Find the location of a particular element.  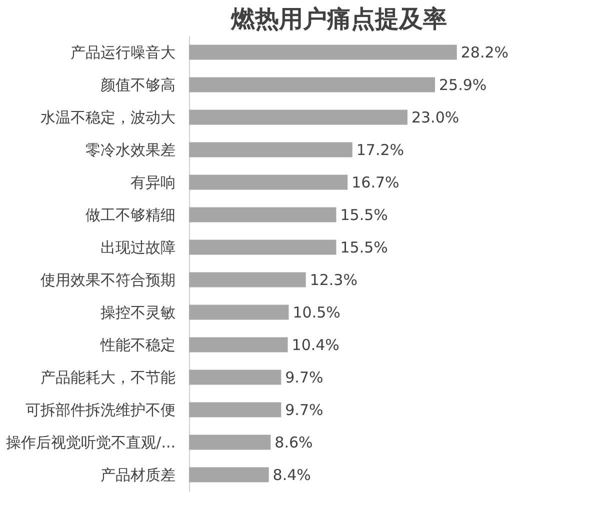

data-label: 17.2% is located at coordinates (380, 149).